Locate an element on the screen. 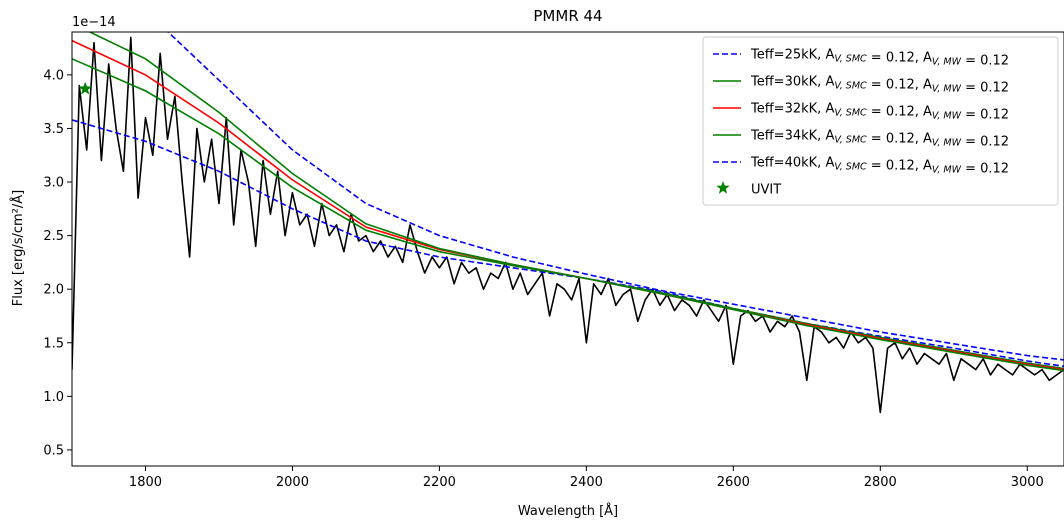  legend-entry-label: Teff=30kK, AV, SMC = 0.12, AV, MW = 0.12 is located at coordinates (879, 85).